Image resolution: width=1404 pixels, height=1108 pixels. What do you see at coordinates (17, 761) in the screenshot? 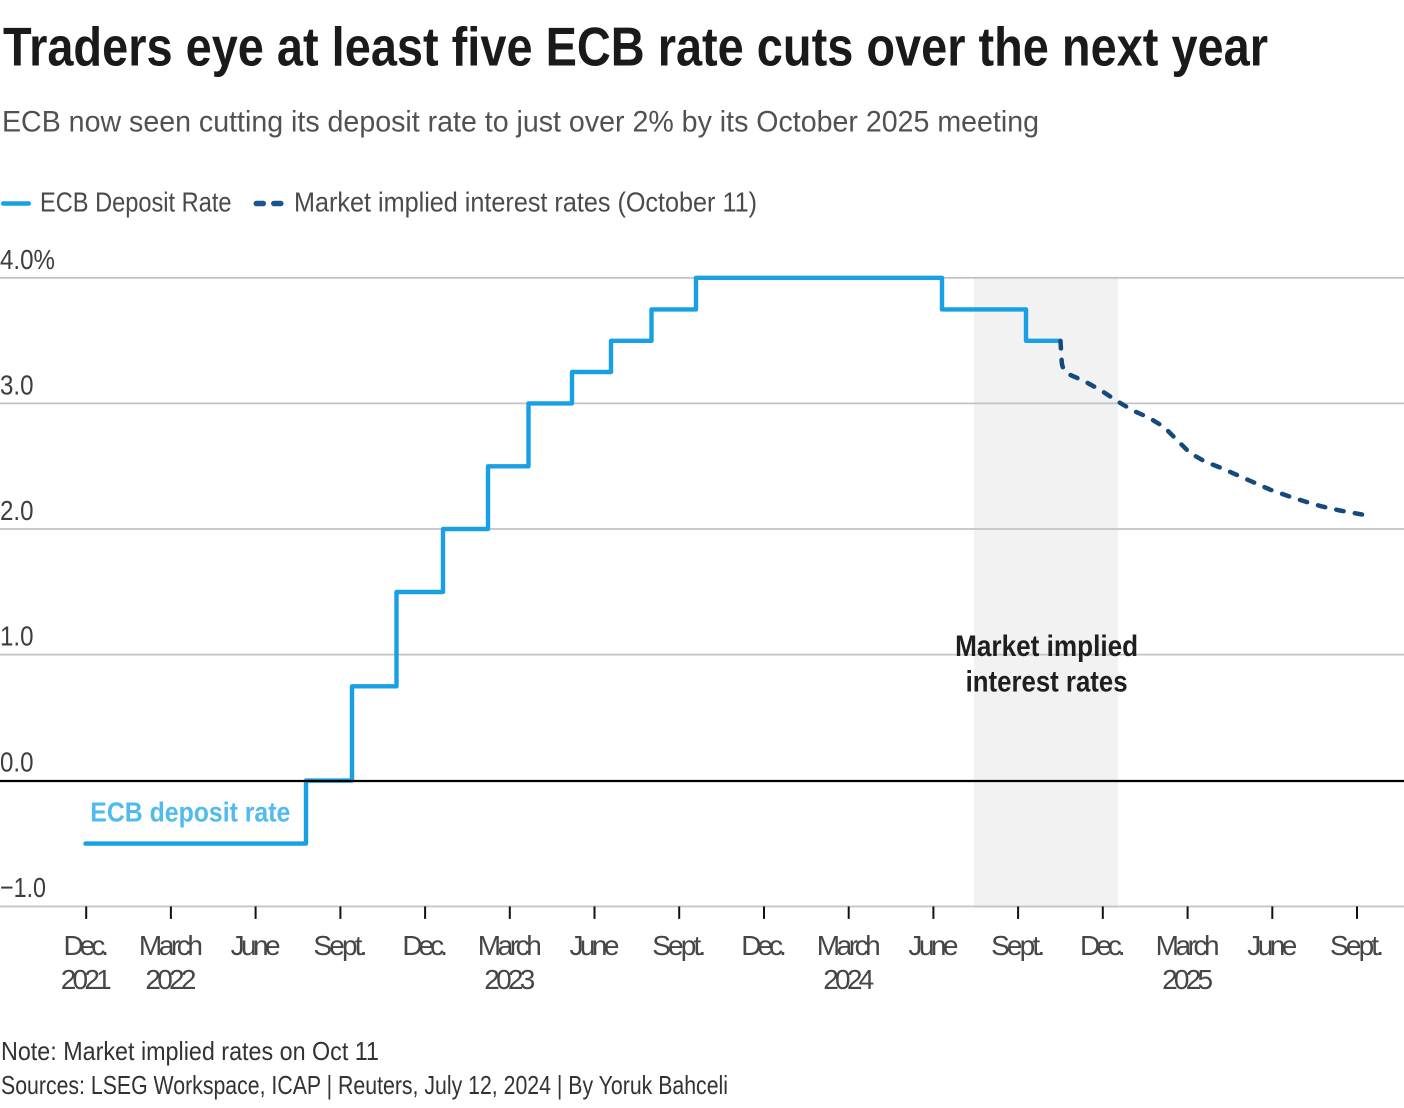
I see `svg-text: 0.0` at bounding box center [17, 761].